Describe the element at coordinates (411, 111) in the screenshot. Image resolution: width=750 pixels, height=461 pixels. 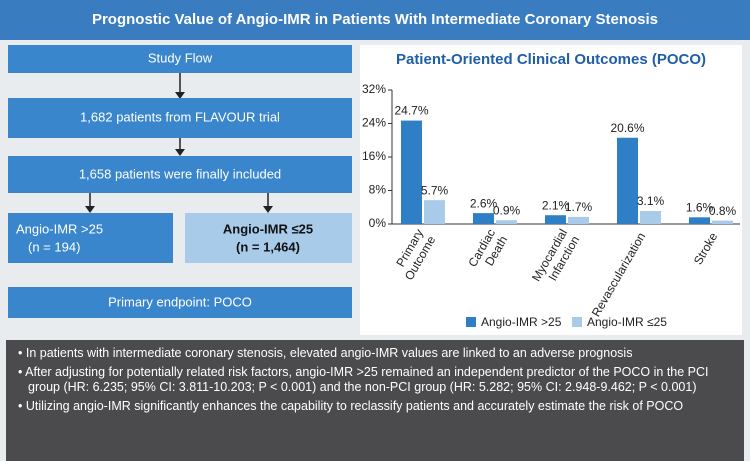
I see `value-label: 24.7%` at that location.